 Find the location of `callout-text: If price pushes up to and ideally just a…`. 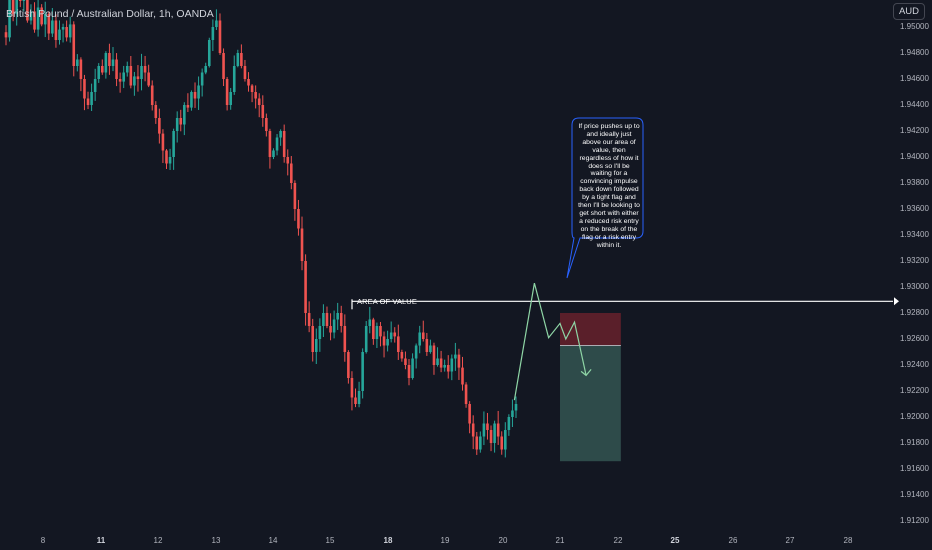

callout-text: If price pushes up to and ideally just a… is located at coordinates (609, 186).